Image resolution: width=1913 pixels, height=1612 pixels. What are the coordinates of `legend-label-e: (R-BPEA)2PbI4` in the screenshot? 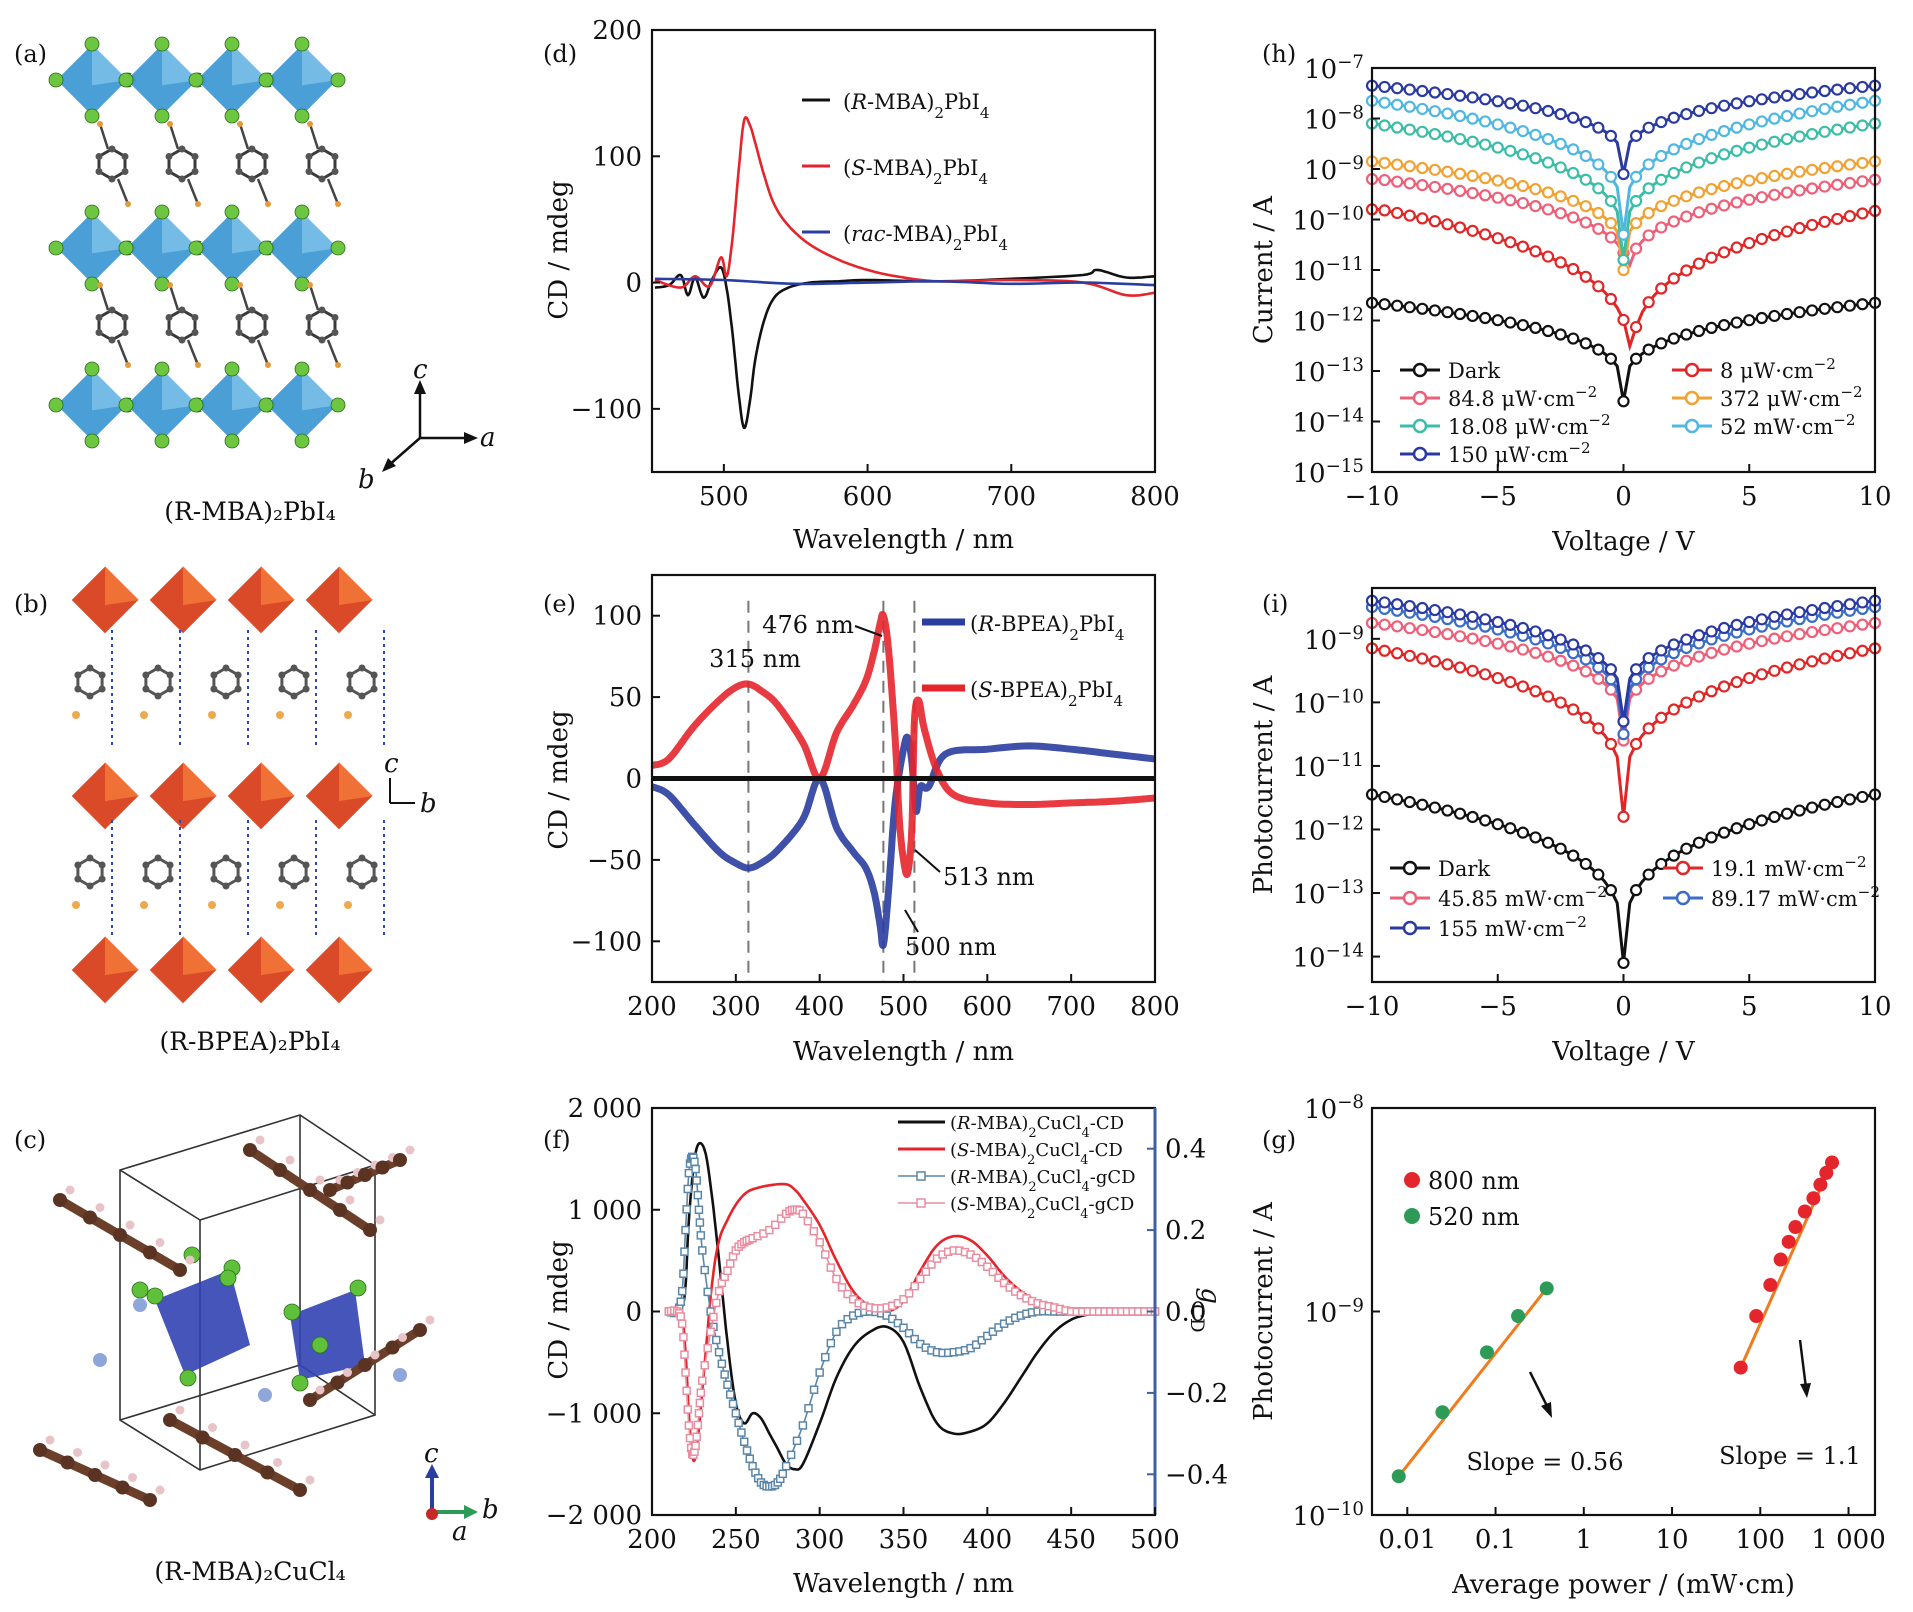 It's located at (1047, 628).